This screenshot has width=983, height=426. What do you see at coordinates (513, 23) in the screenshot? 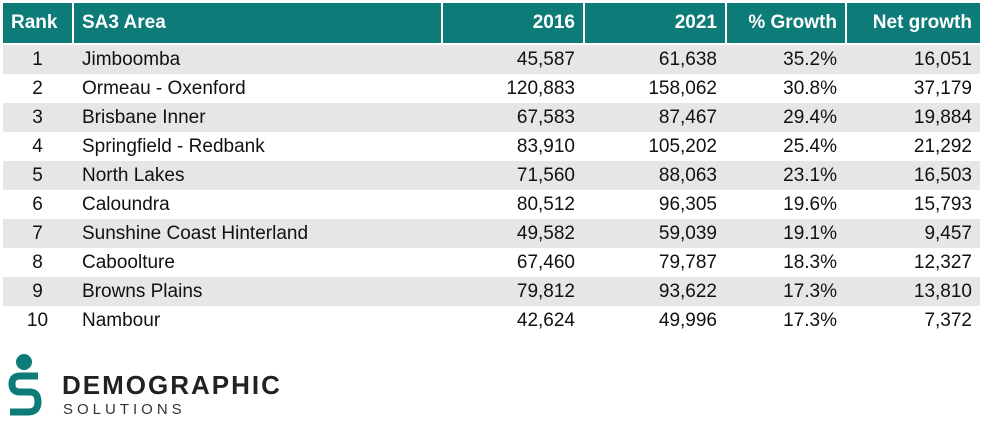
I see `header-cell: 2016` at bounding box center [513, 23].